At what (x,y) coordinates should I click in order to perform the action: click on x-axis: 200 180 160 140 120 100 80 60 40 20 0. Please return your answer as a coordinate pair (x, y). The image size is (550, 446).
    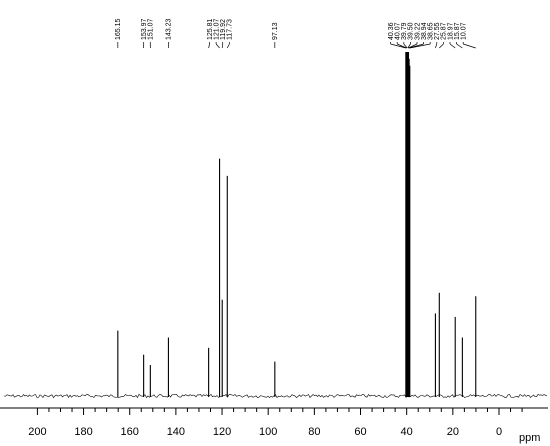
    Looking at the image, I should click on (274, 422).